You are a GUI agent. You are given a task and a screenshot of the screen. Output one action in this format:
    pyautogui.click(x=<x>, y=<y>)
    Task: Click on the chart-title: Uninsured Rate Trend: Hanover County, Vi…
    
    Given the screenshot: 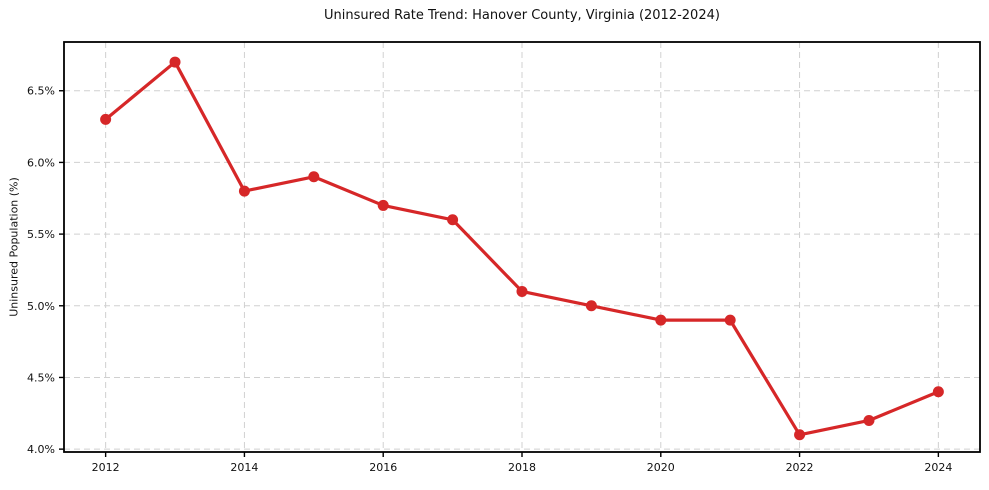 What is the action you would take?
    pyautogui.click(x=522, y=15)
    